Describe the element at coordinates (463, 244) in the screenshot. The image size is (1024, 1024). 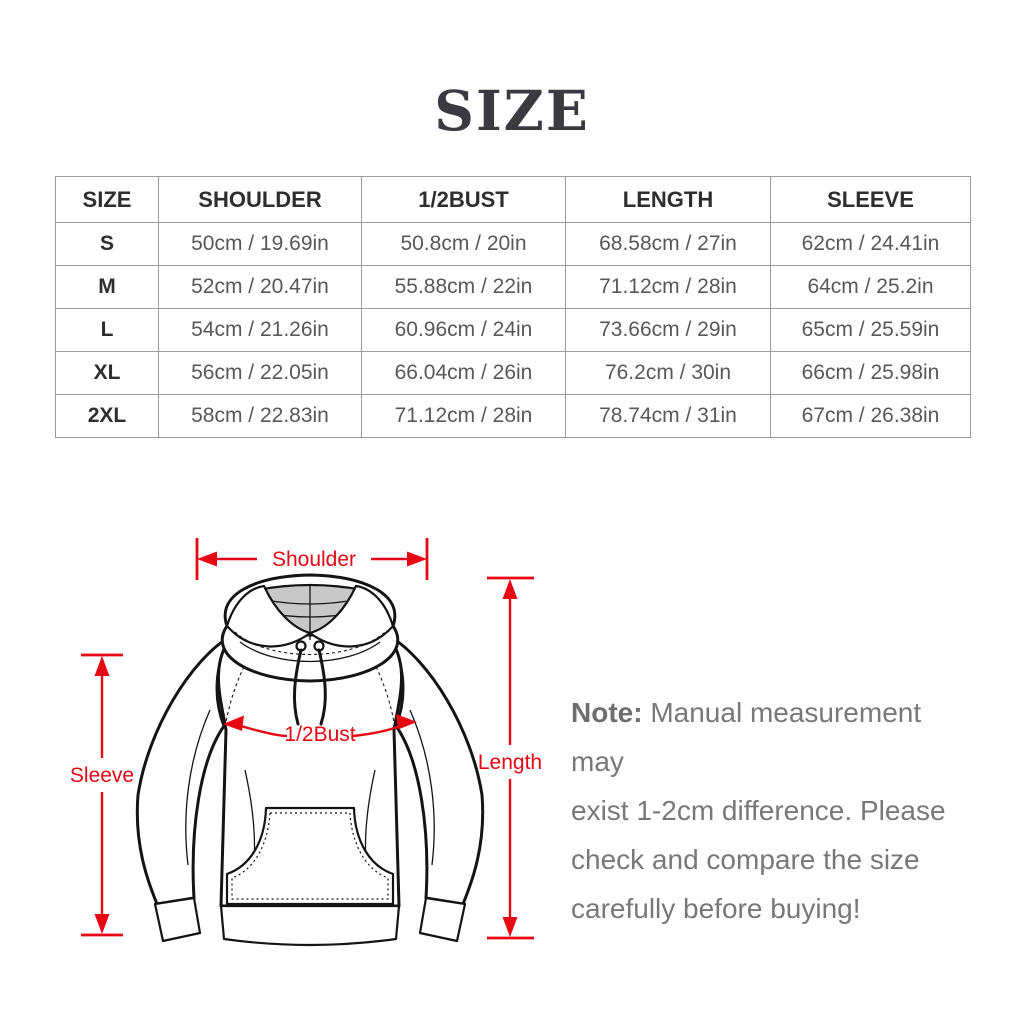
I see `bust-cell: 50.8cm / 20in` at that location.